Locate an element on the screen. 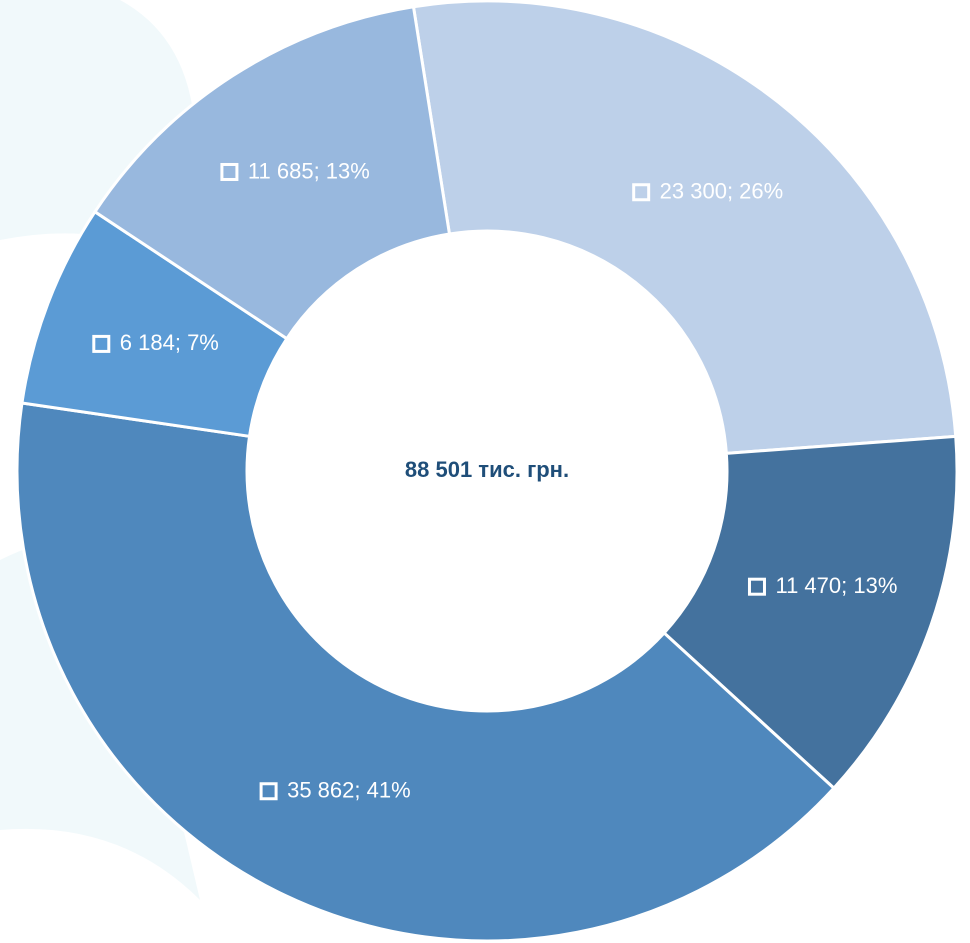  data-label: 11 685; 13% is located at coordinates (309, 170).